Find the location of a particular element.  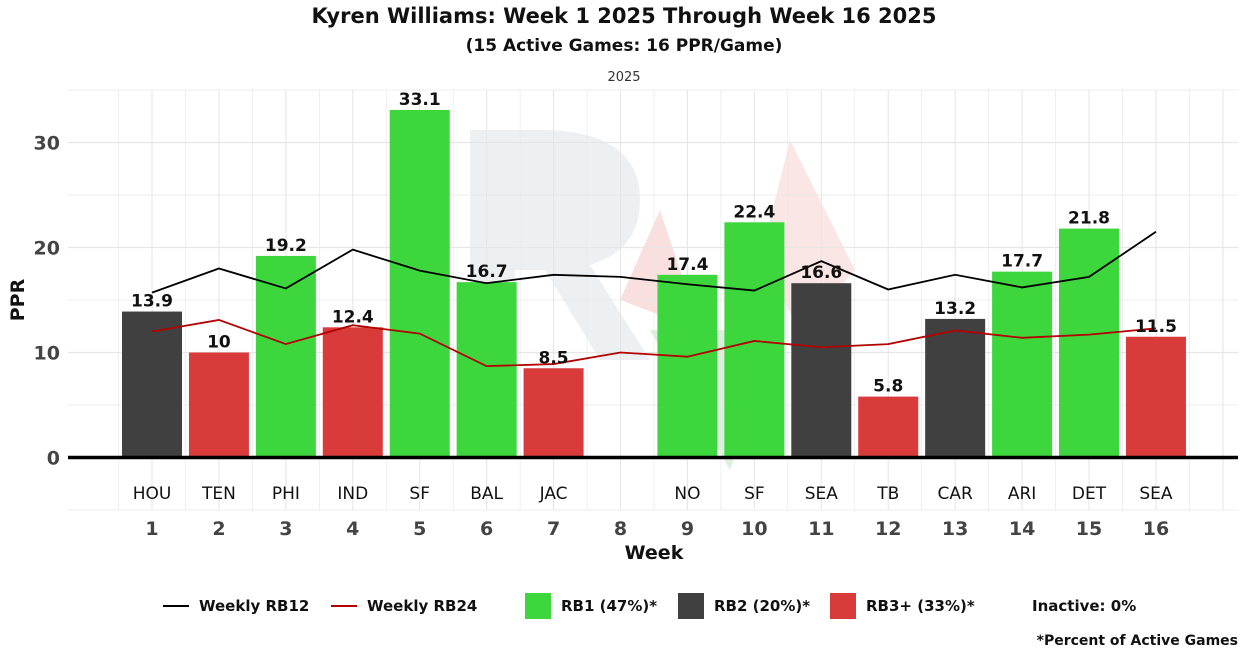

bar-value-label: 33.1 is located at coordinates (420, 100).